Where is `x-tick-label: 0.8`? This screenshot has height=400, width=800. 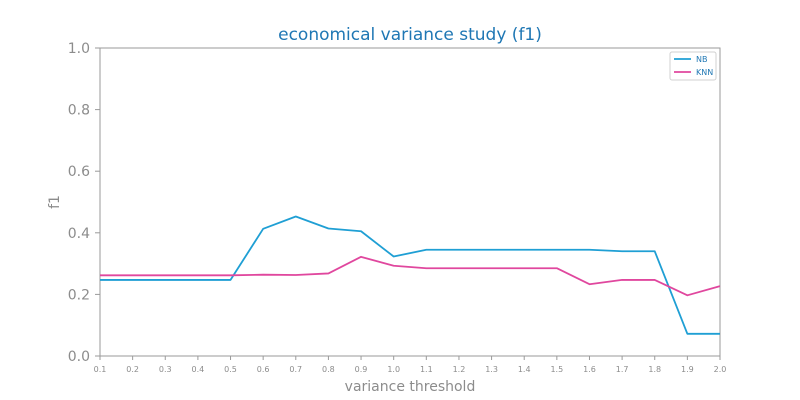
x-tick-label: 0.8 is located at coordinates (328, 369).